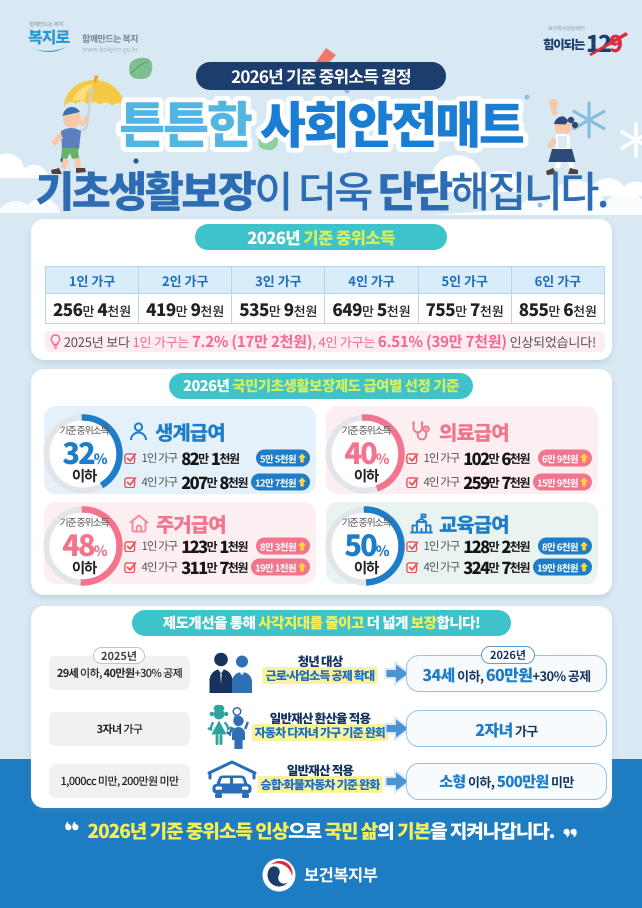  What do you see at coordinates (341, 874) in the screenshot?
I see `svg-text: 보건복지부` at bounding box center [341, 874].